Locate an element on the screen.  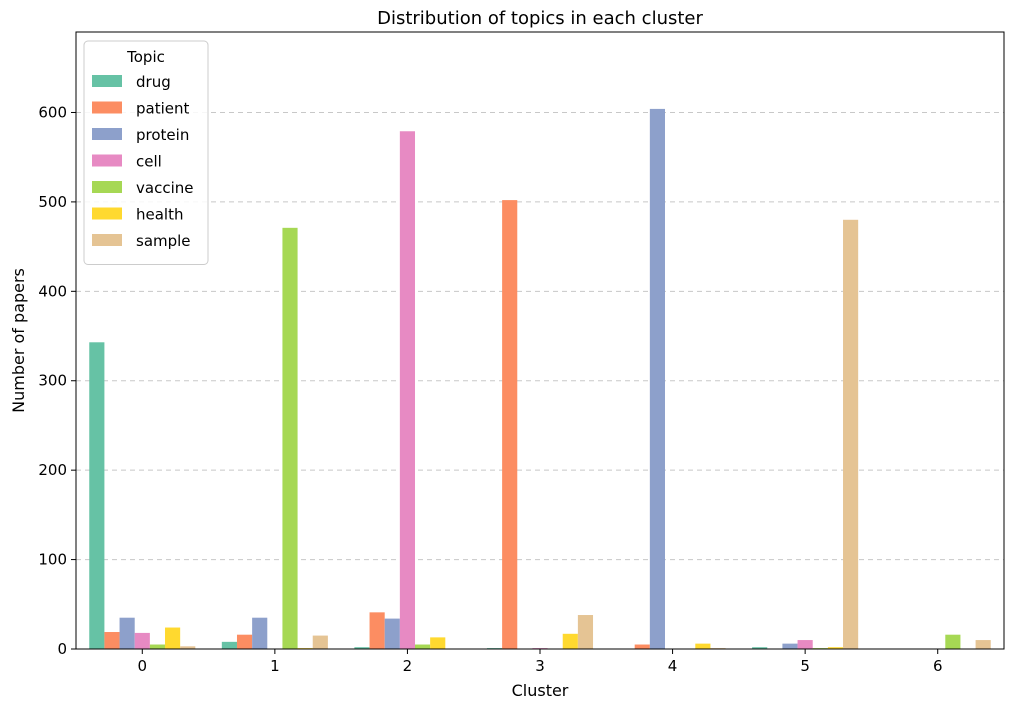
legend-label-health: health is located at coordinates (159, 215).